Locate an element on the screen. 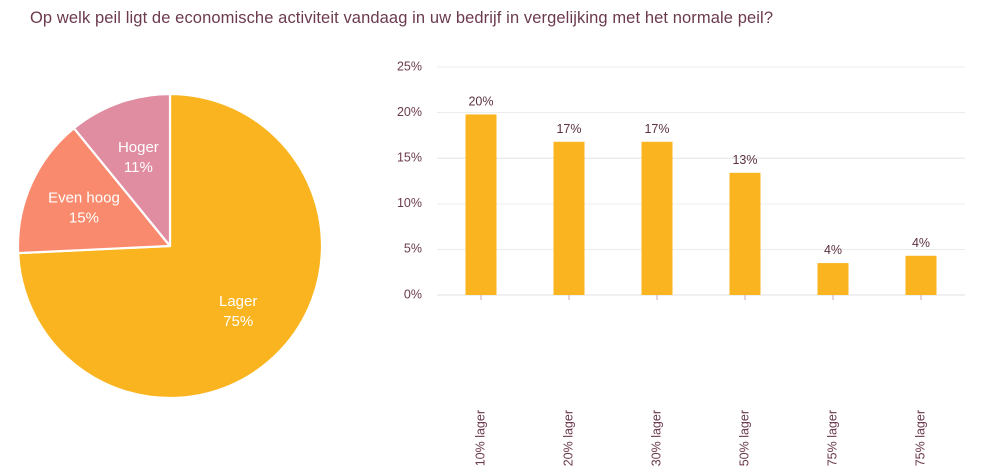  bar-value-label: 20% is located at coordinates (480, 101).